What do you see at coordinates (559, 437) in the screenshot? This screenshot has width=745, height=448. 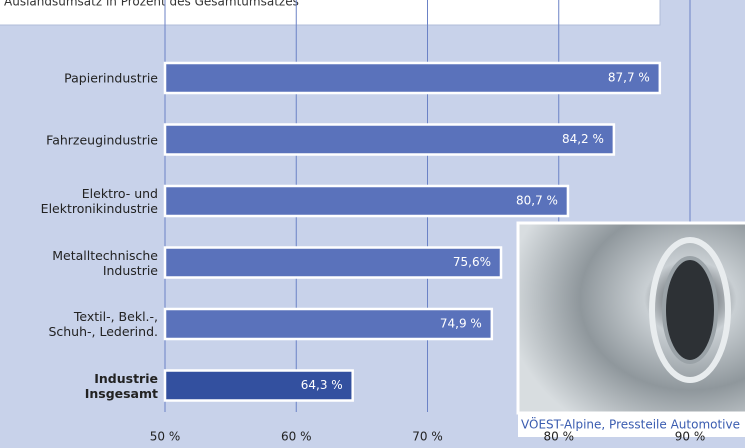 I see `x-tick-label: 80 %` at bounding box center [559, 437].